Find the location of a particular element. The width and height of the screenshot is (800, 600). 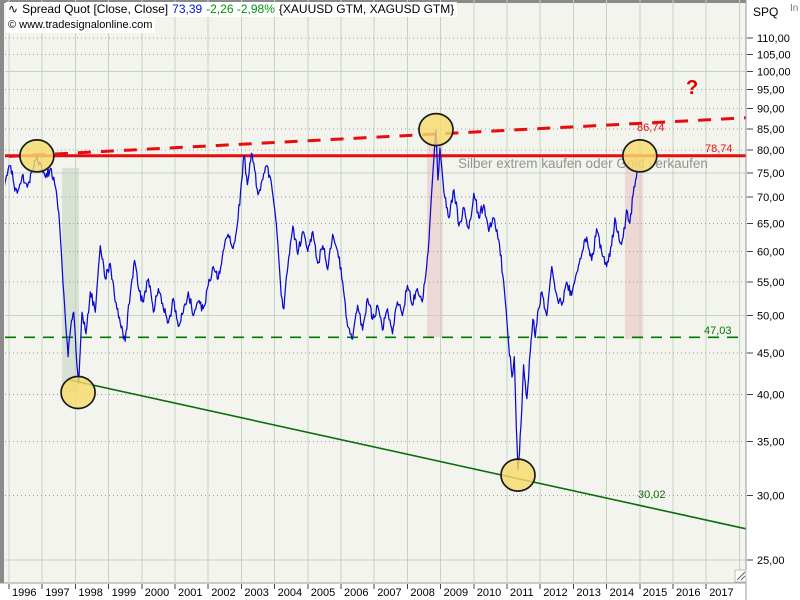

trend-value-label: 30,02 is located at coordinates (652, 495).